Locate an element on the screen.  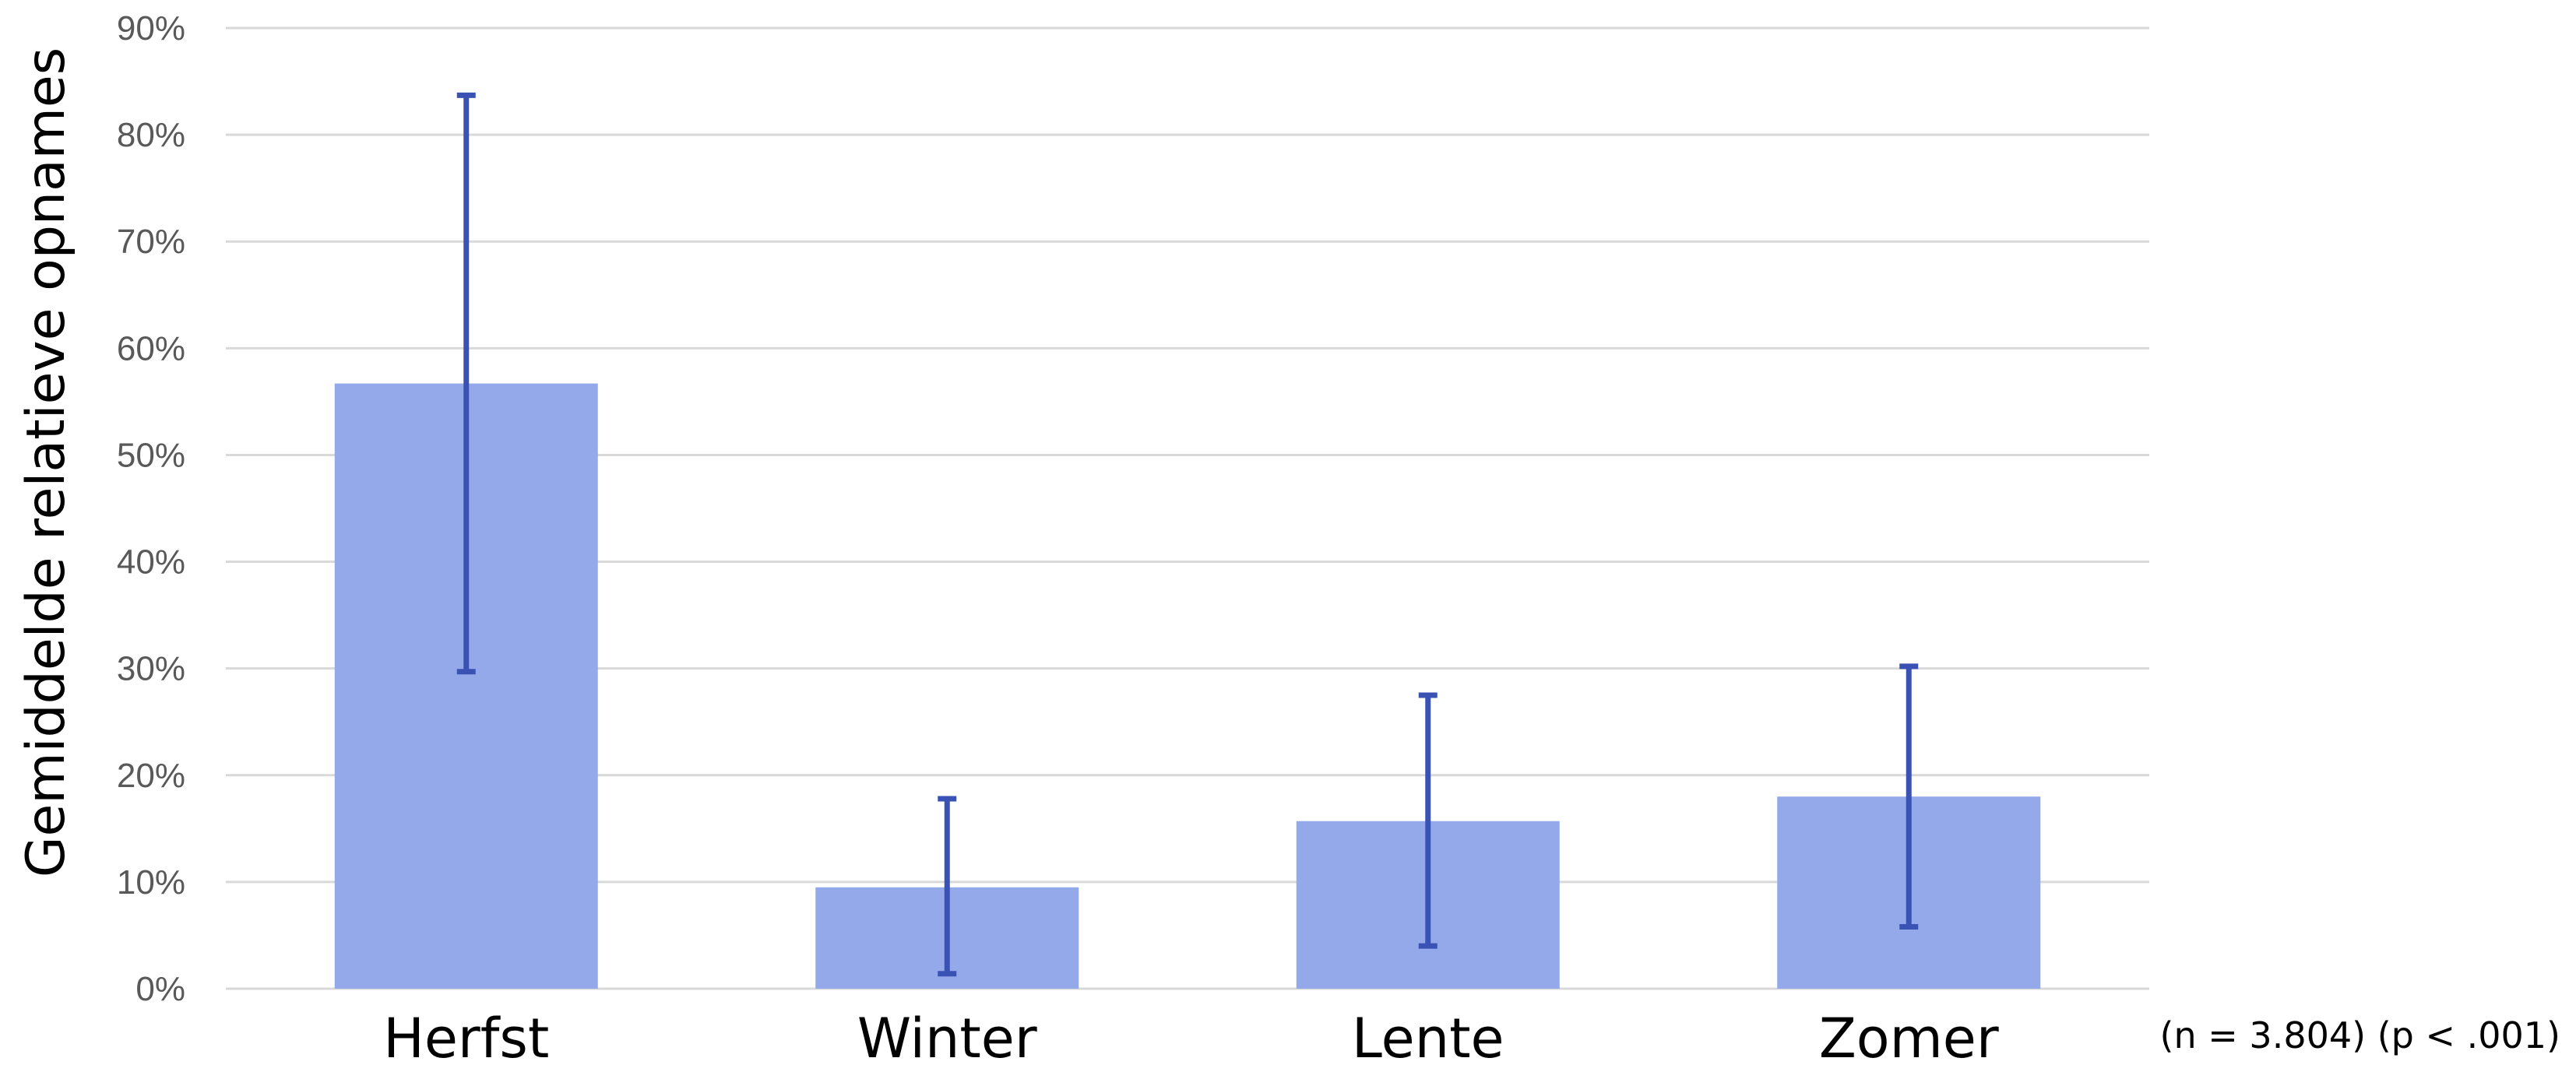
y-tick-label: 0% is located at coordinates (160, 989).